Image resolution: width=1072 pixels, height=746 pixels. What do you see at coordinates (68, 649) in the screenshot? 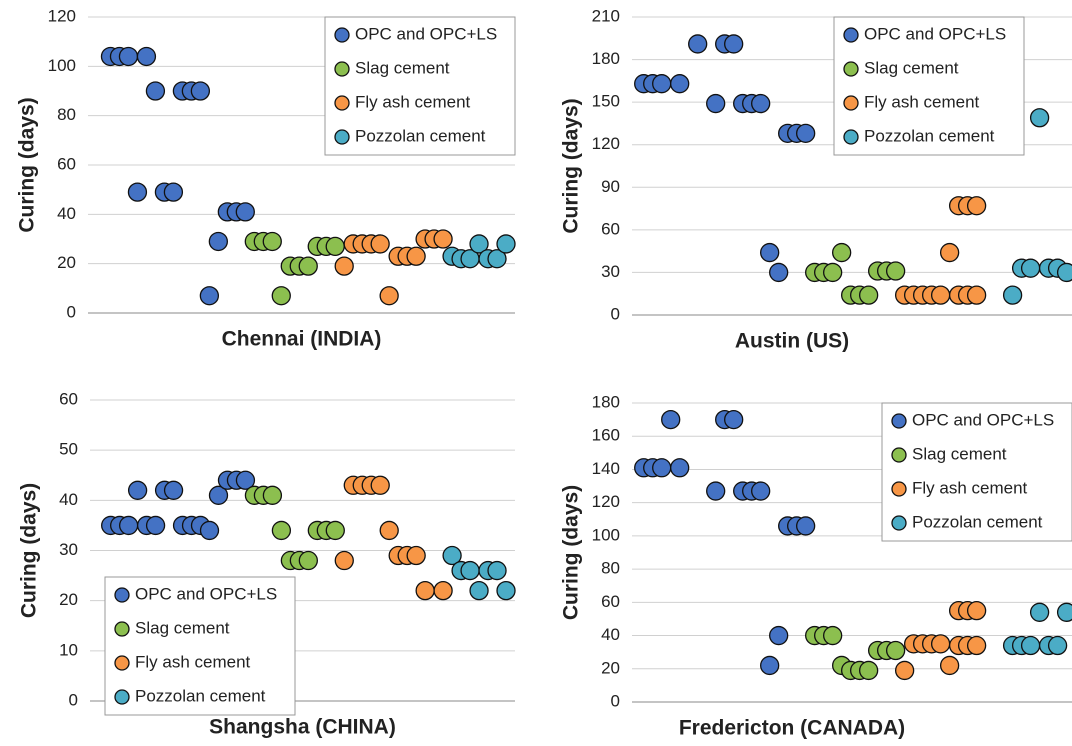
I see `y-tick-label: 10` at bounding box center [68, 649].